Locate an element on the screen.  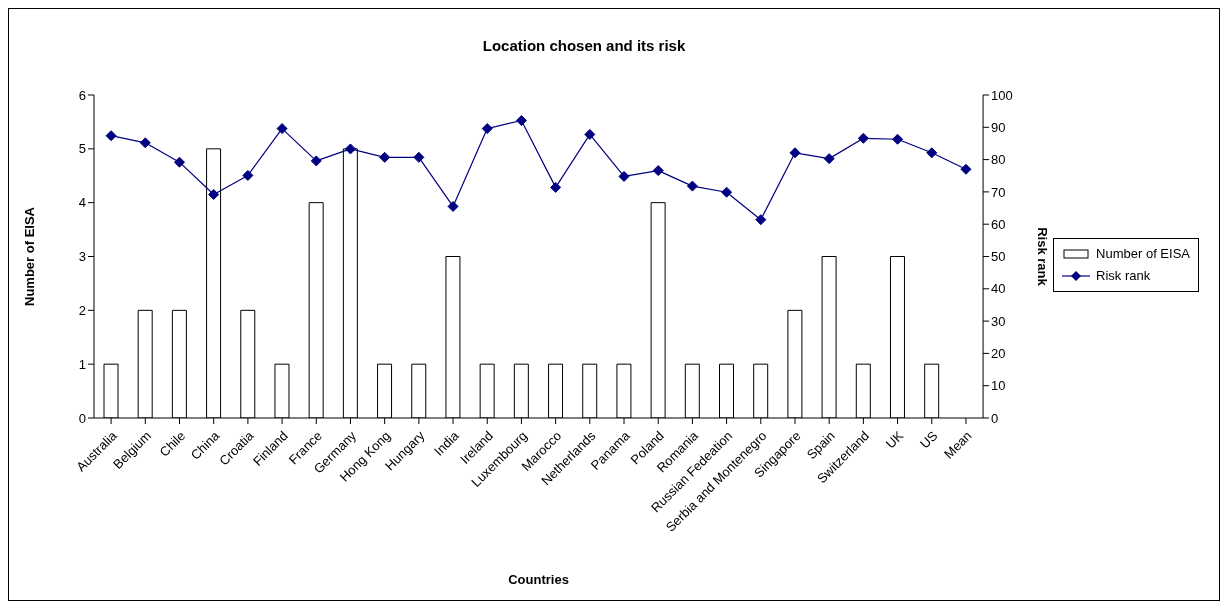
y2-tick-label: 10 is located at coordinates (998, 386).